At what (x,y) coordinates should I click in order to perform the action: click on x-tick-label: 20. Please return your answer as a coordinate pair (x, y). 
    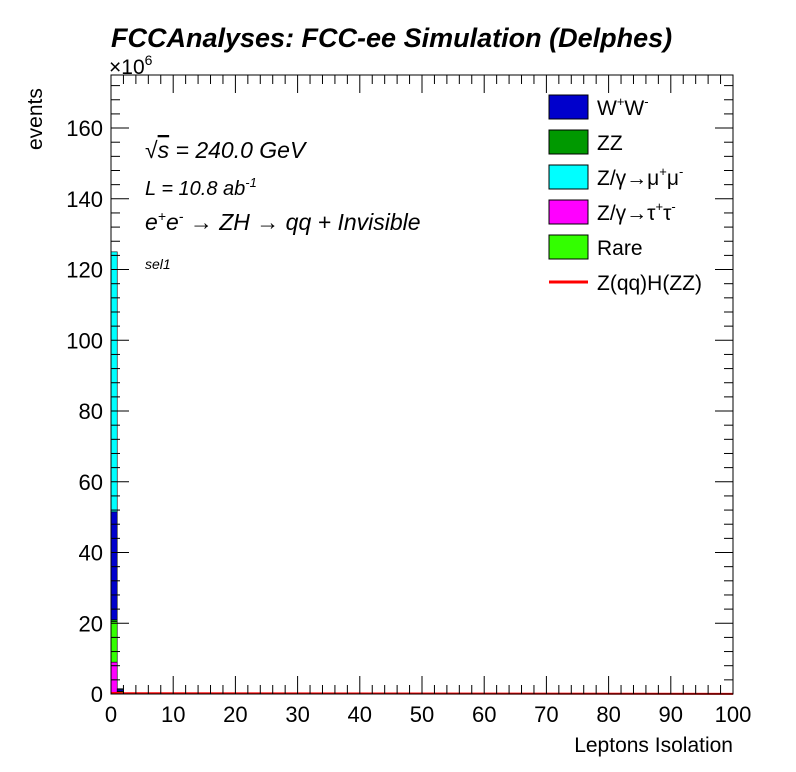
    Looking at the image, I should click on (235, 714).